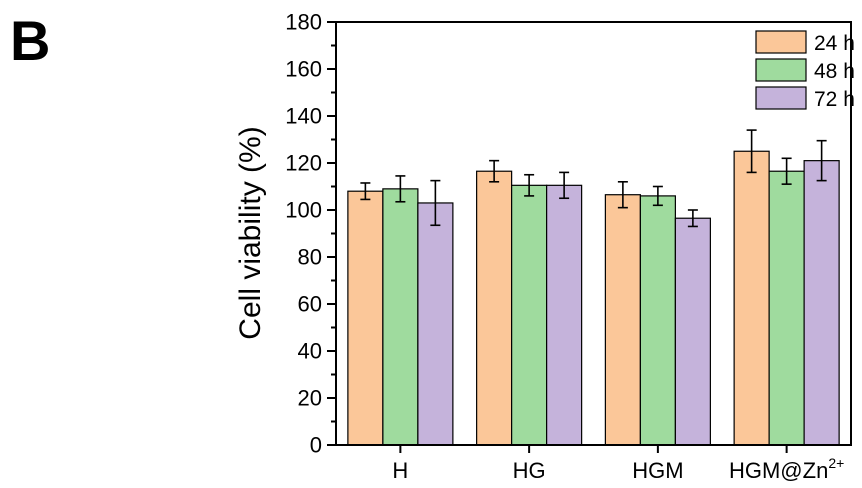  Describe the element at coordinates (316, 445) in the screenshot. I see `y-tick-label: 0` at that location.